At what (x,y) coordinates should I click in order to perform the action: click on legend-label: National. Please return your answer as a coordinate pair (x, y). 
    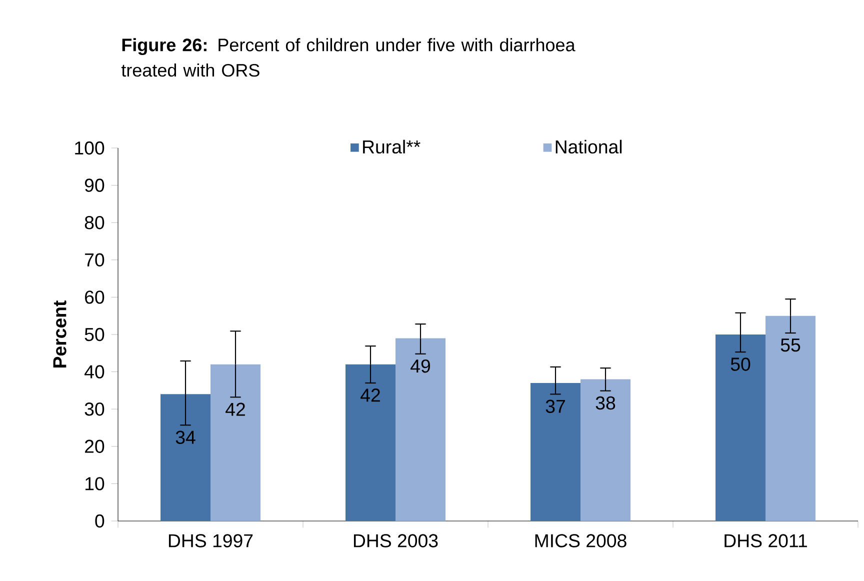
    Looking at the image, I should click on (589, 147).